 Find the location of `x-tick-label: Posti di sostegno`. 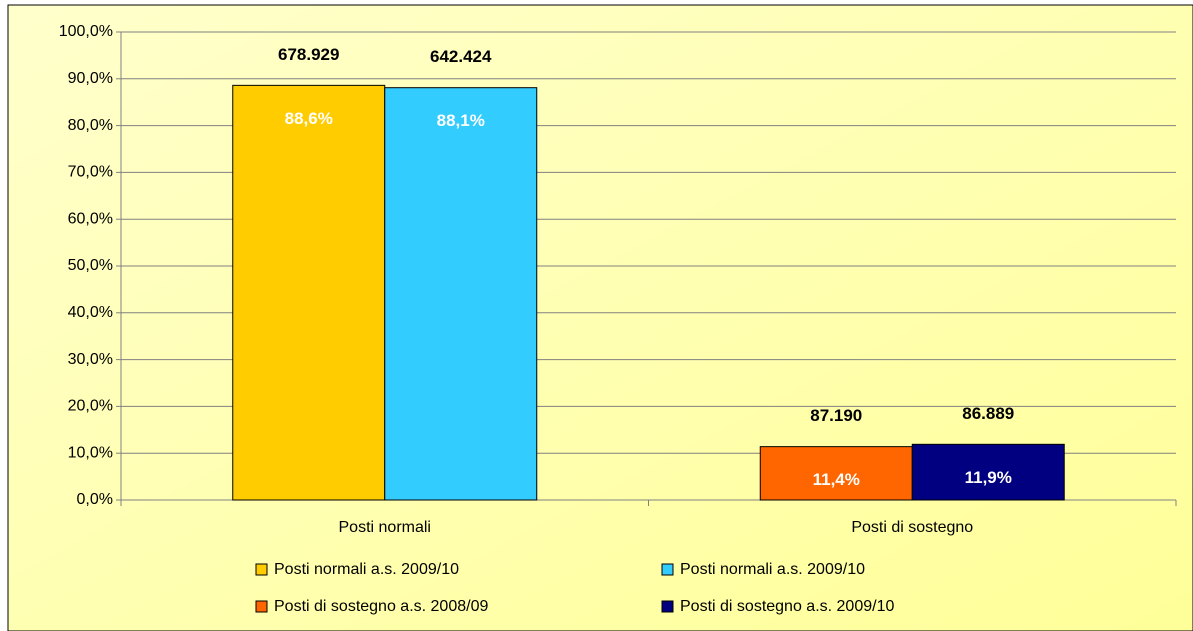

x-tick-label: Posti di sostegno is located at coordinates (912, 527).